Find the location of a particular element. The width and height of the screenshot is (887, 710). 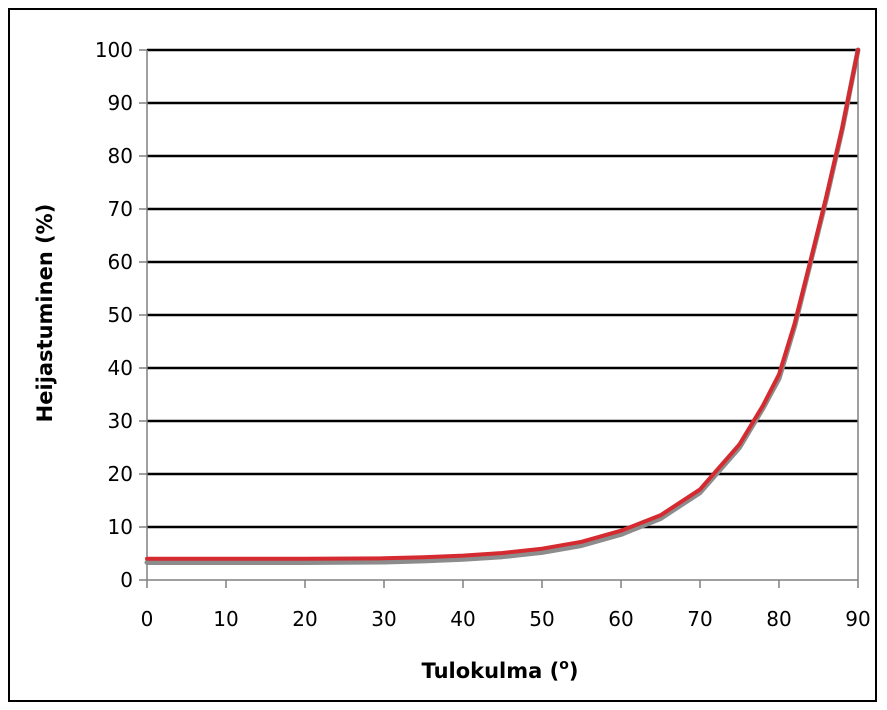

x-tick-label: 10 is located at coordinates (225, 619).